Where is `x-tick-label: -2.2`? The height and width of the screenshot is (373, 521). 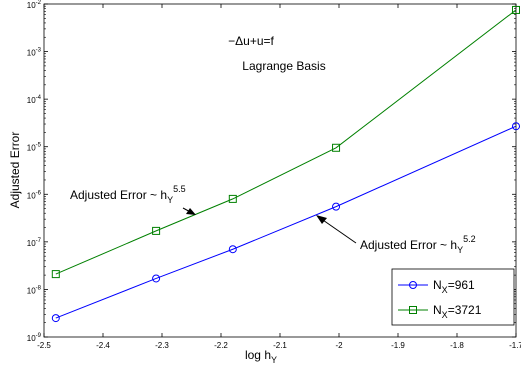
x-tick-label: -2.2 is located at coordinates (221, 345).